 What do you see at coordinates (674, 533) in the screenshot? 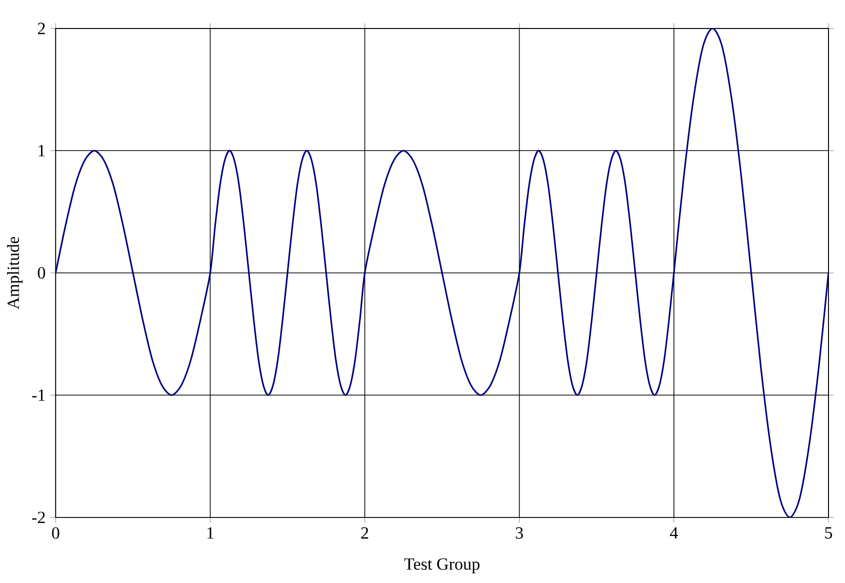
I see `x-tick-label: 4` at bounding box center [674, 533].